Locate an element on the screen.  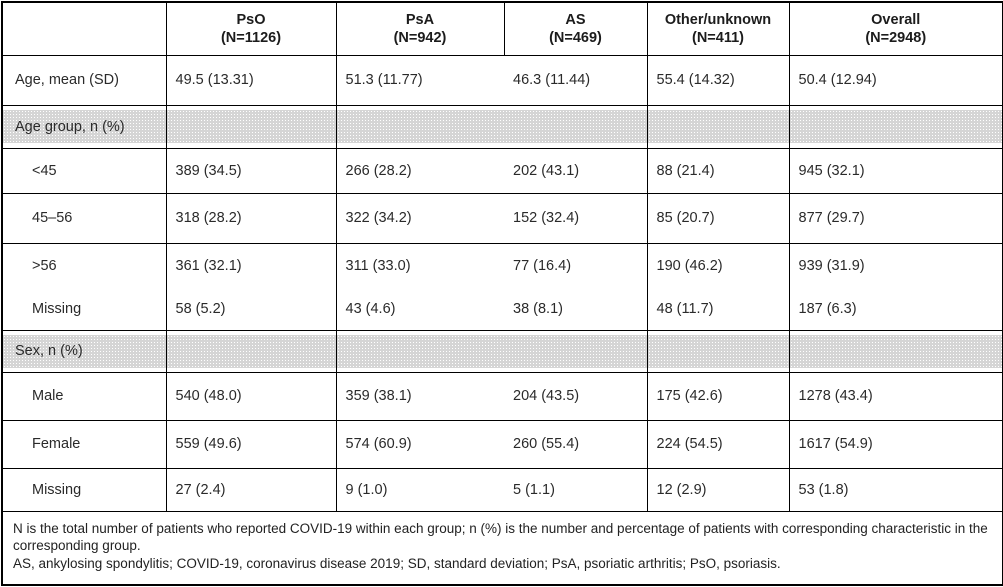
value-cell: 939 (31.9) is located at coordinates (895, 265).